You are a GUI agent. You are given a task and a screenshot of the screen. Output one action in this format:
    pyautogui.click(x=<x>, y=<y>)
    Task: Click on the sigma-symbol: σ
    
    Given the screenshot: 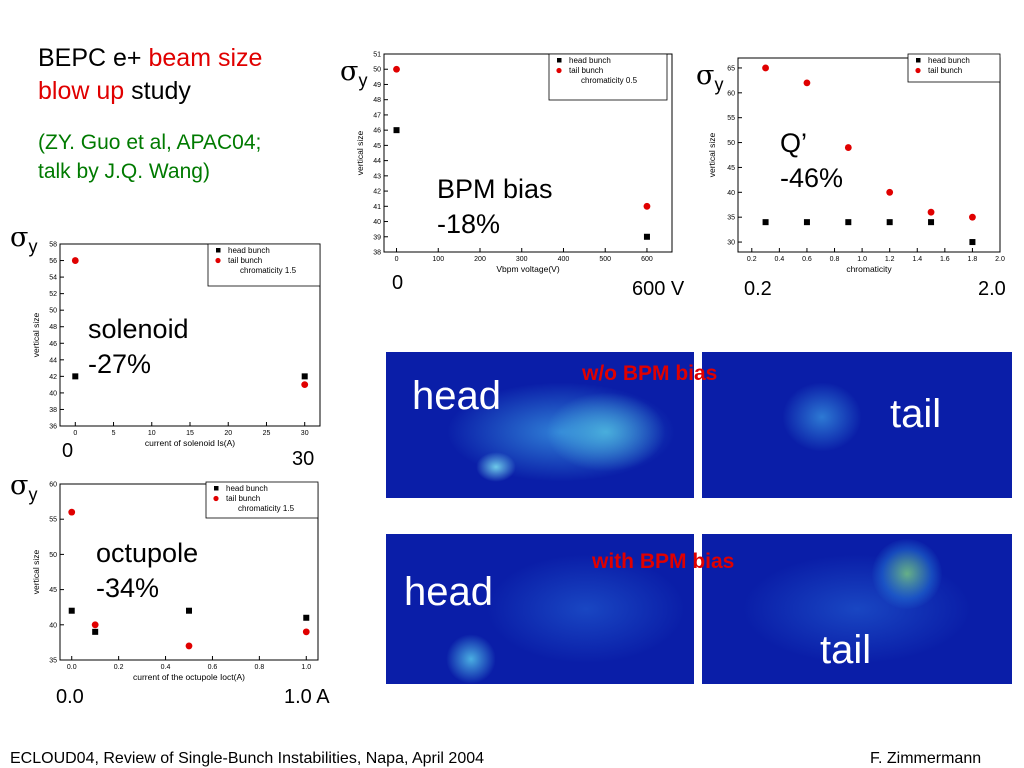 What is the action you would take?
    pyautogui.click(x=349, y=71)
    